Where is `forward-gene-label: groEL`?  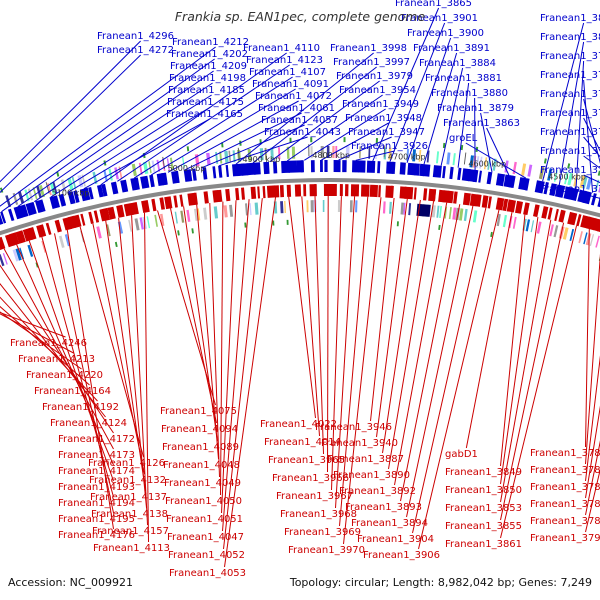 forward-gene-label: groEL is located at coordinates (463, 138).